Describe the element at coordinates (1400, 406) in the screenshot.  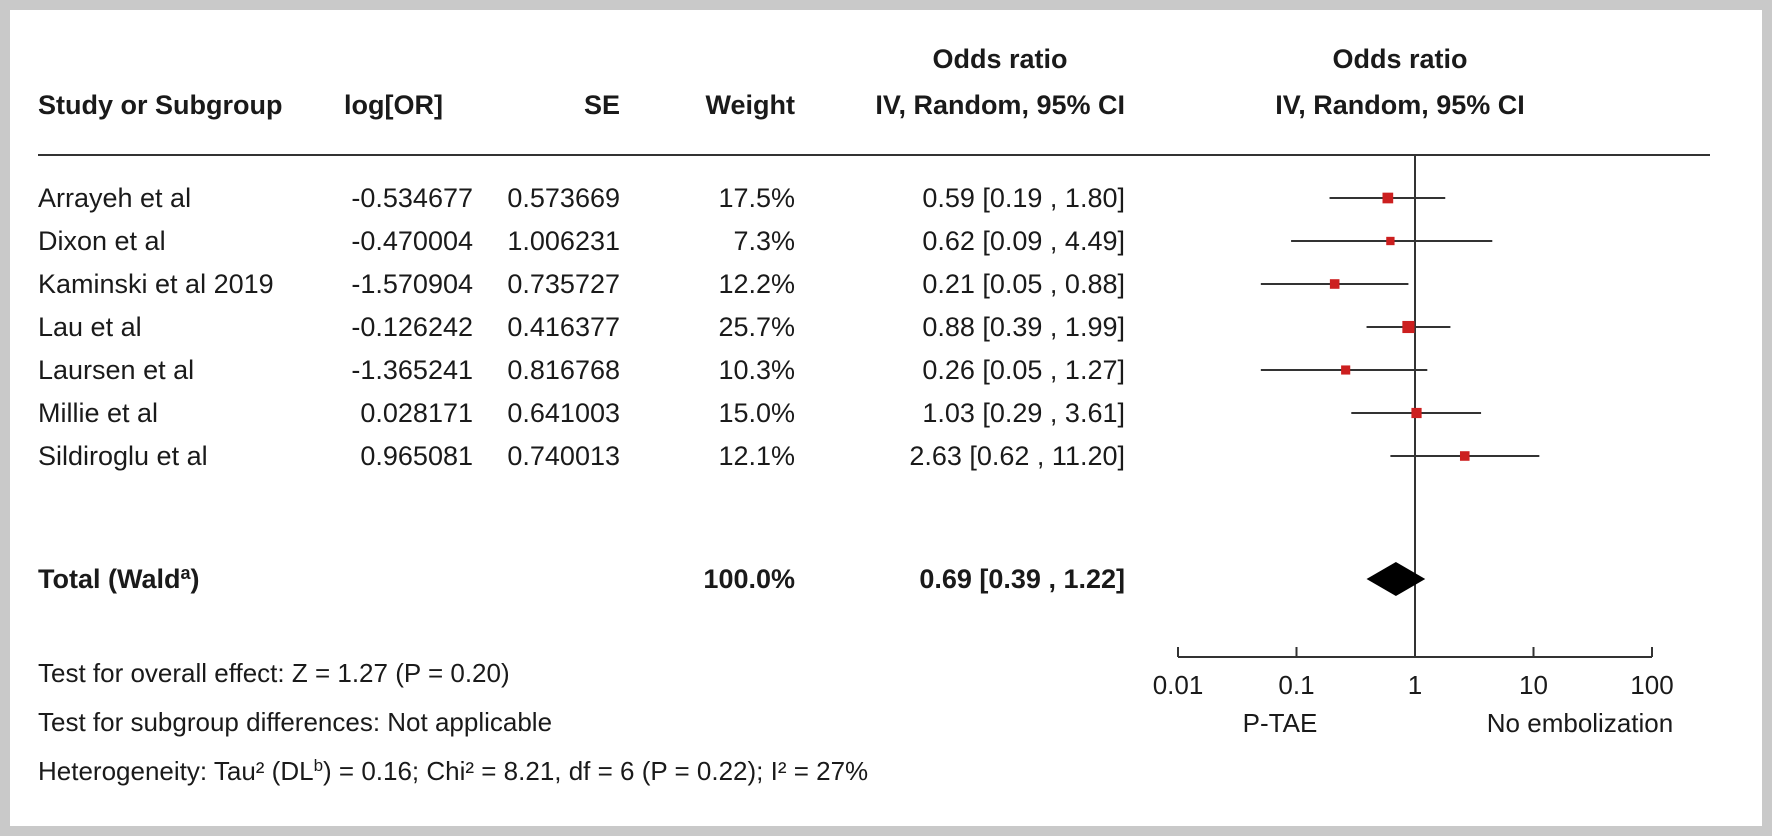
I see `plot-marks` at that location.